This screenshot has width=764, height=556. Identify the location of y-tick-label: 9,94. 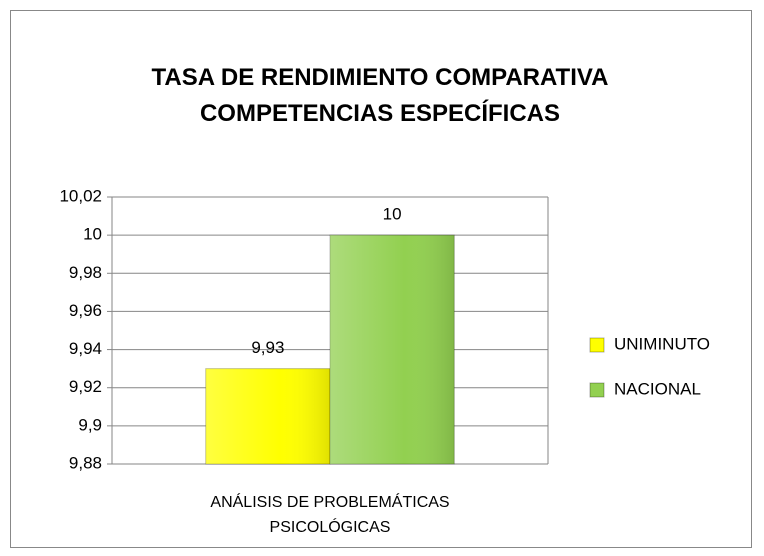
(85, 348).